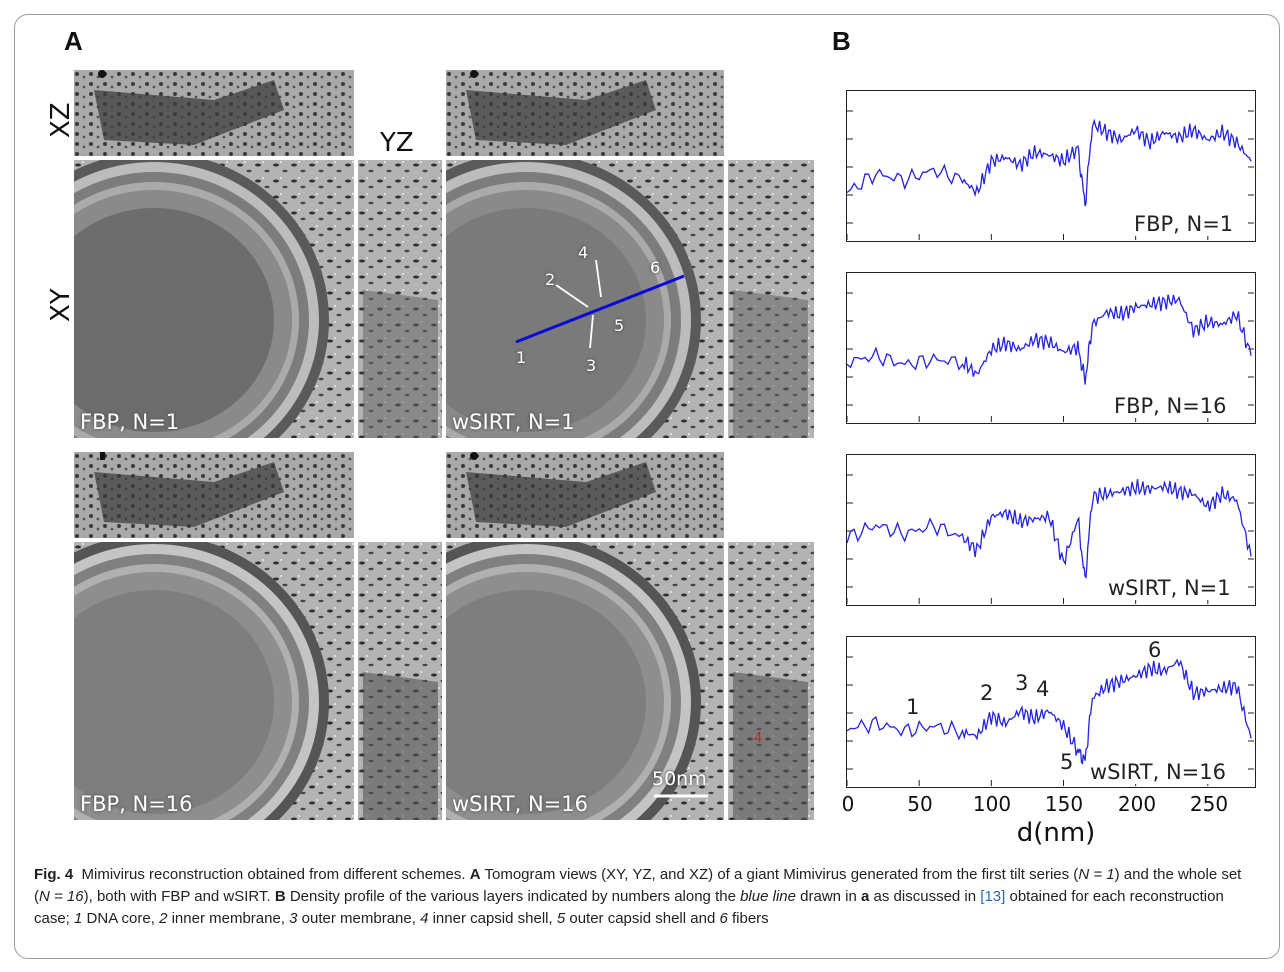 Image resolution: width=1284 pixels, height=972 pixels. What do you see at coordinates (136, 804) in the screenshot?
I see `label-fbp-n16: FBP, N=16` at bounding box center [136, 804].